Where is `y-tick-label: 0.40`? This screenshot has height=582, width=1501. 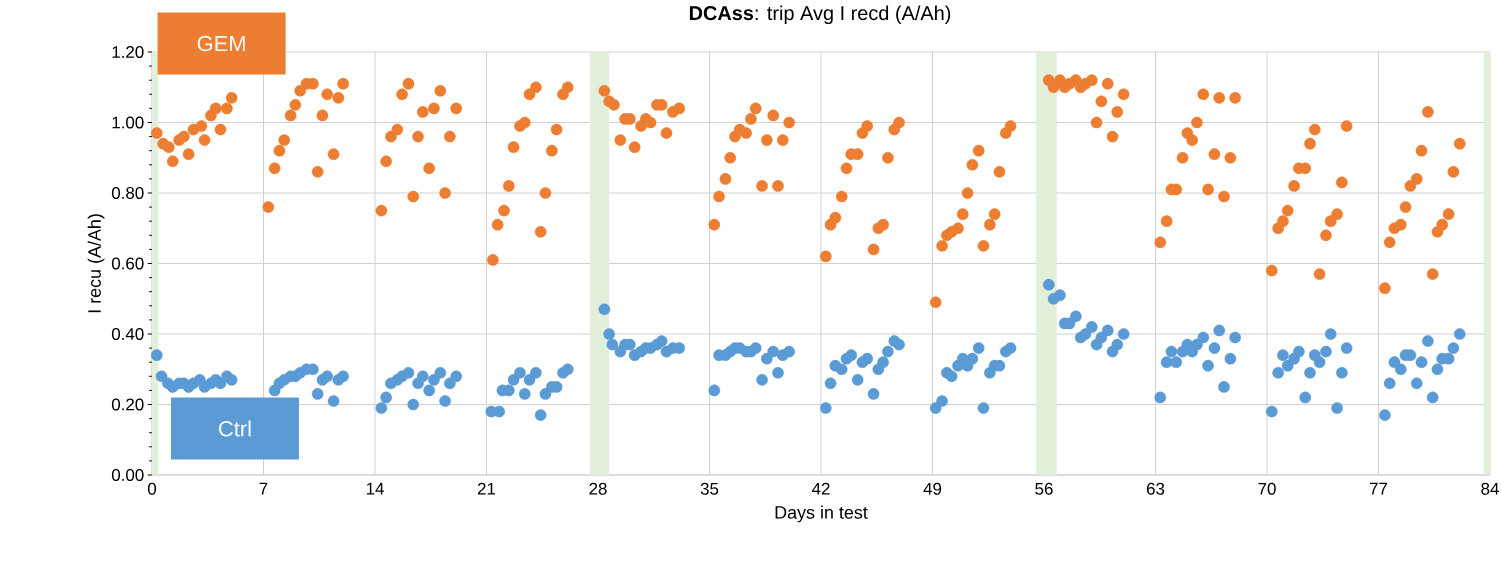 y-tick-label: 0.40 is located at coordinates (127, 334).